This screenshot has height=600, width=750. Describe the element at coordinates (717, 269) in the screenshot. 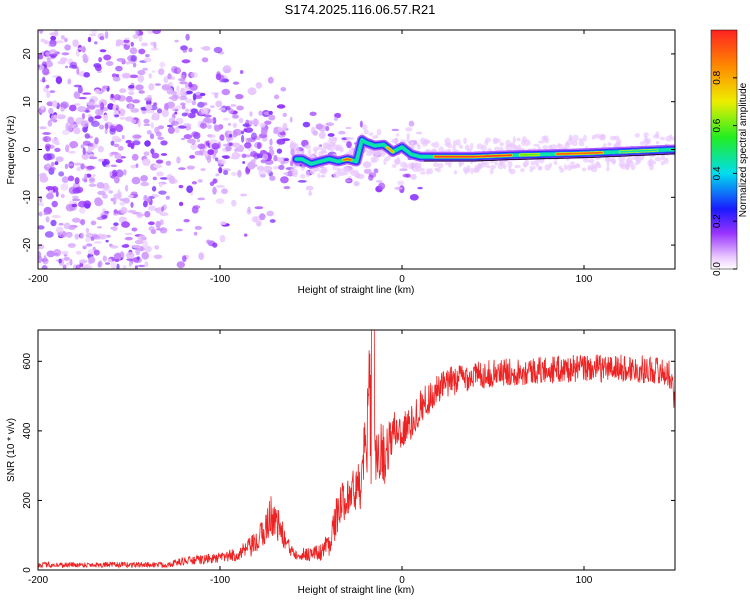

I see `colorbar-tick-label: 0.0` at that location.